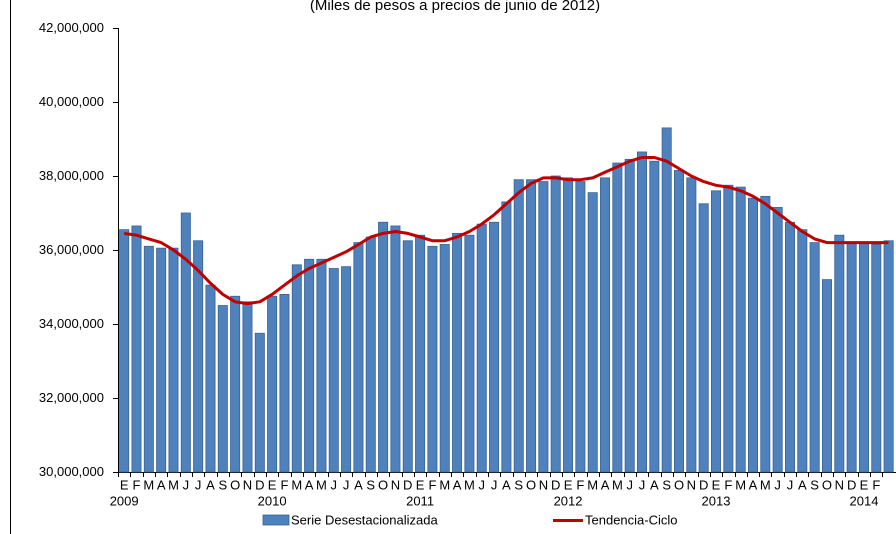 Image resolution: width=896 pixels, height=534 pixels. What do you see at coordinates (716, 500) in the screenshot?
I see `year-label: 2013` at bounding box center [716, 500].